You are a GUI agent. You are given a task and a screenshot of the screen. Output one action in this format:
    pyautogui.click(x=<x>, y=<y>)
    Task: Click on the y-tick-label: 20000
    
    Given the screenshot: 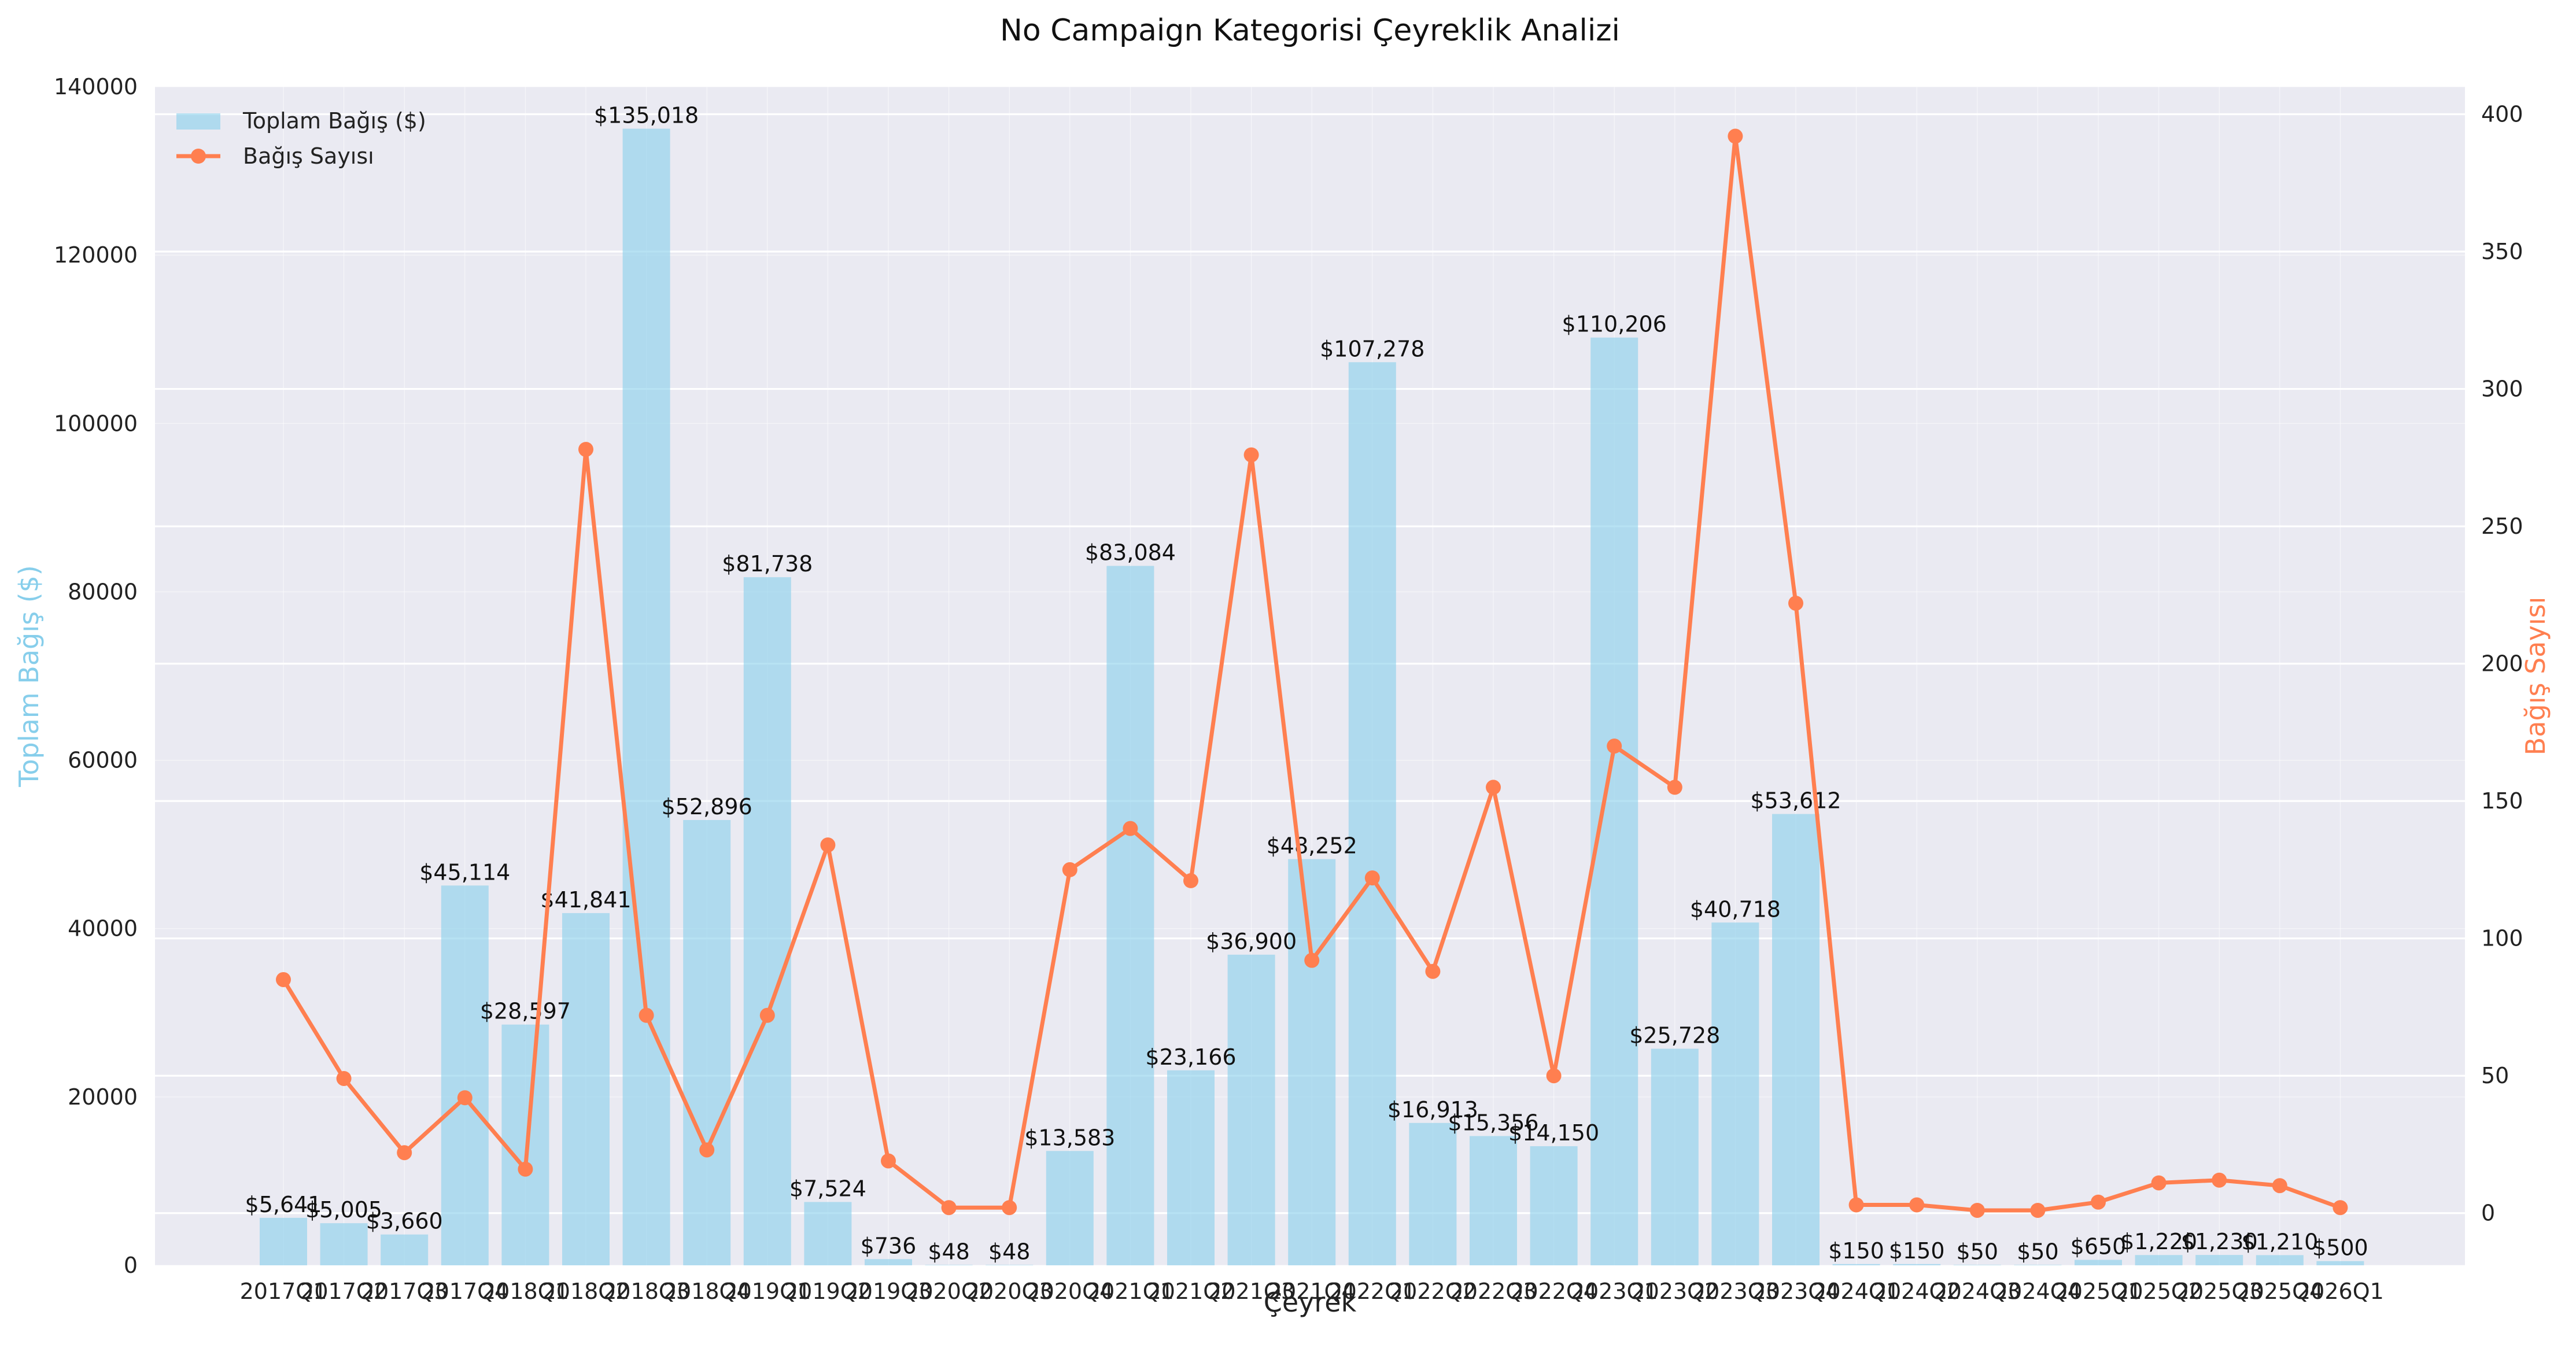 What is the action you would take?
    pyautogui.click(x=103, y=1097)
    